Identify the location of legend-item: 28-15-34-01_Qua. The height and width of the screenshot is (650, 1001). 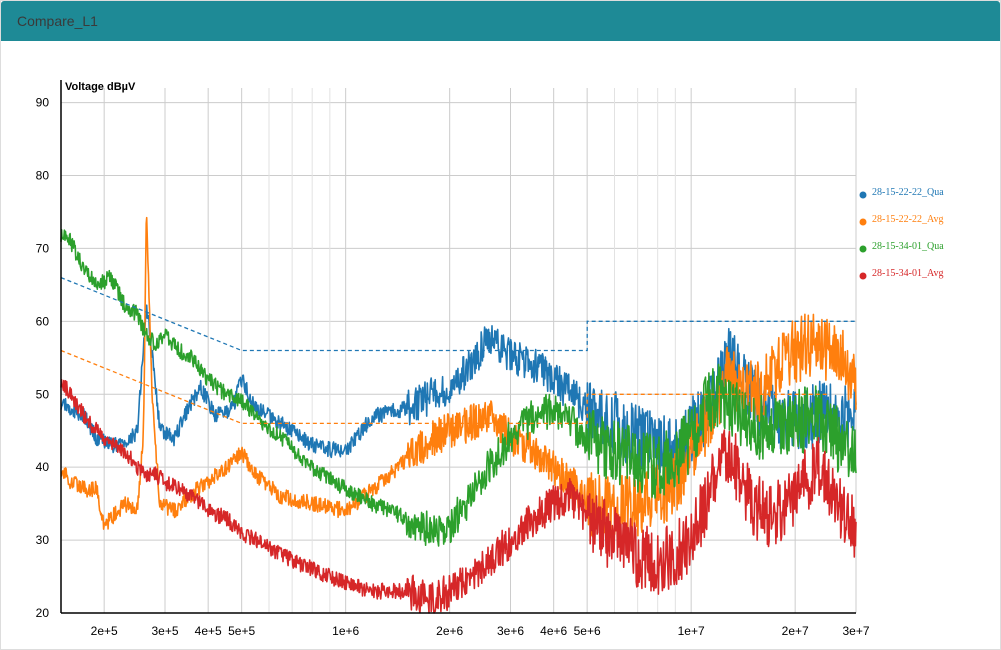
(902, 247).